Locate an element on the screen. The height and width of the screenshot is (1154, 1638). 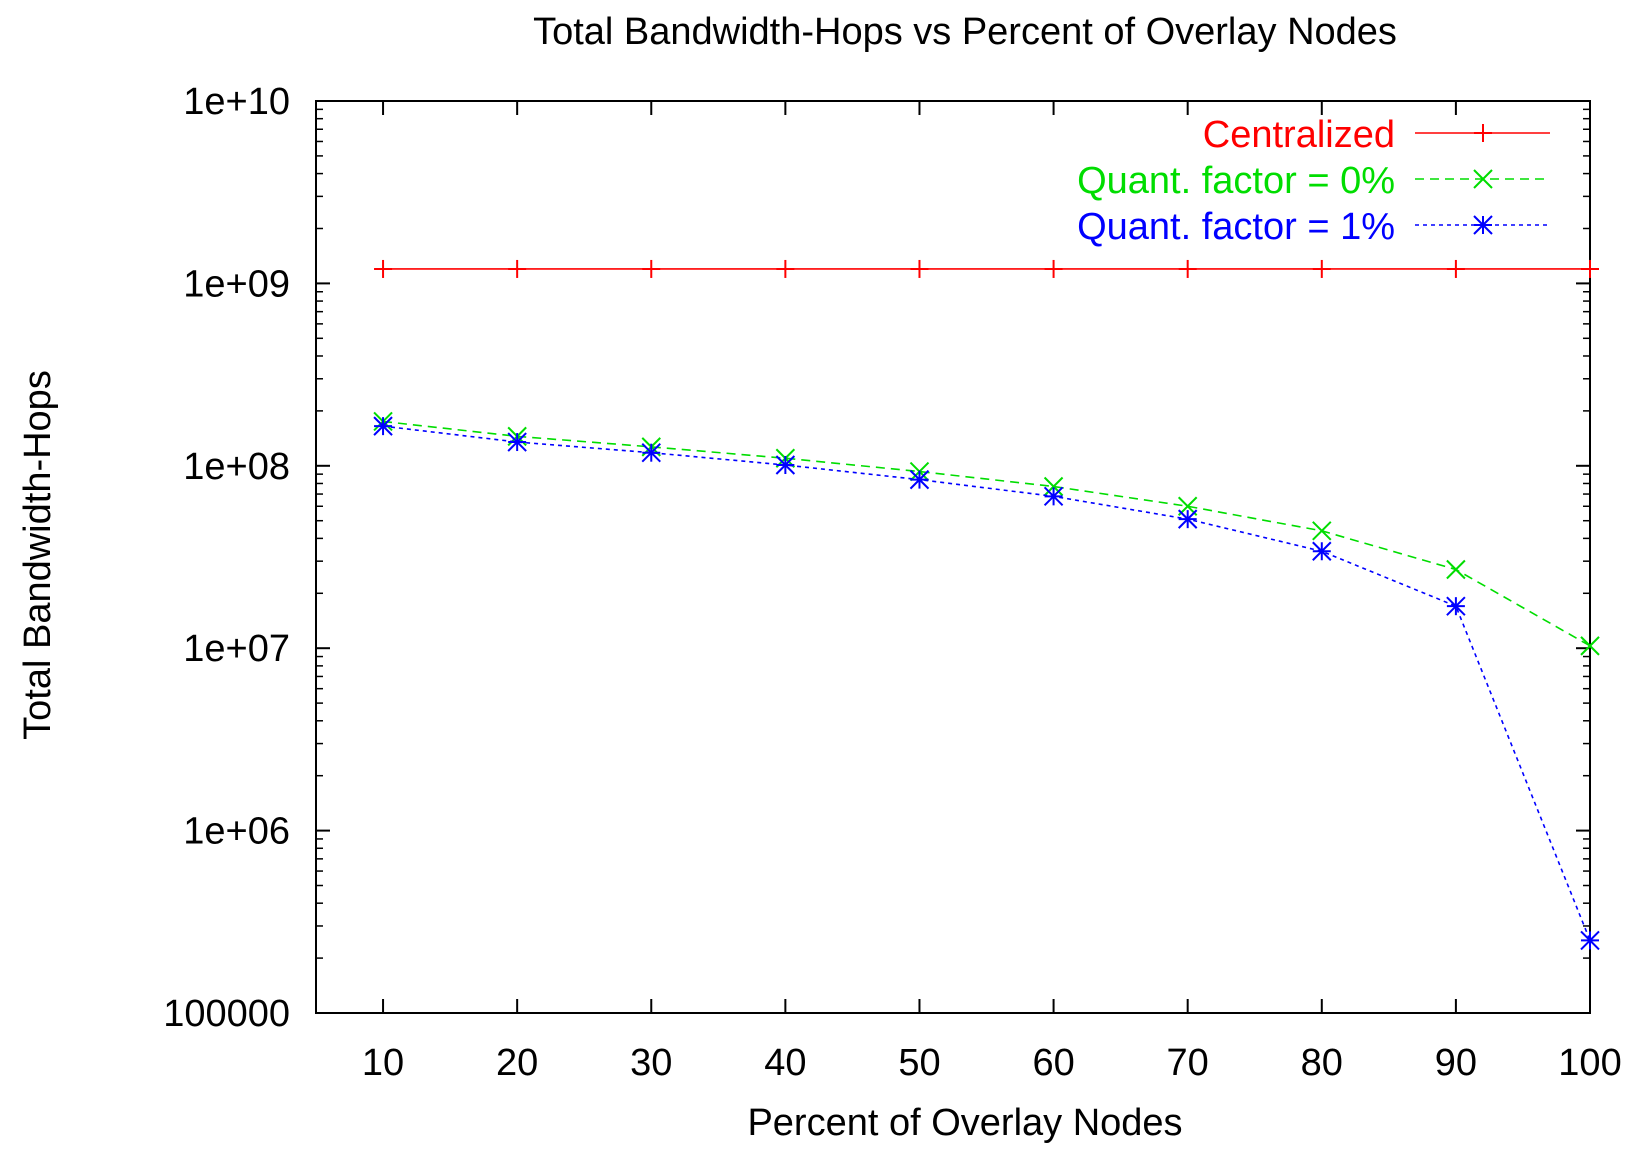
x-axis-label: Percent of Overlay Nodes is located at coordinates (964, 1123).